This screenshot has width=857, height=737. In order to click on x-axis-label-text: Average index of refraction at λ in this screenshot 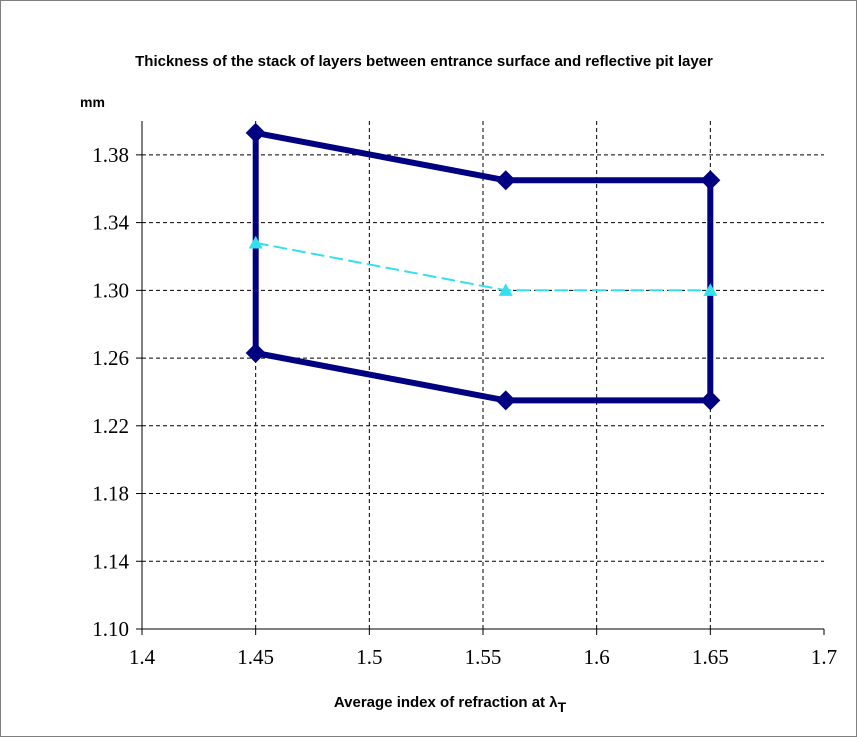, I will do `click(446, 702)`.